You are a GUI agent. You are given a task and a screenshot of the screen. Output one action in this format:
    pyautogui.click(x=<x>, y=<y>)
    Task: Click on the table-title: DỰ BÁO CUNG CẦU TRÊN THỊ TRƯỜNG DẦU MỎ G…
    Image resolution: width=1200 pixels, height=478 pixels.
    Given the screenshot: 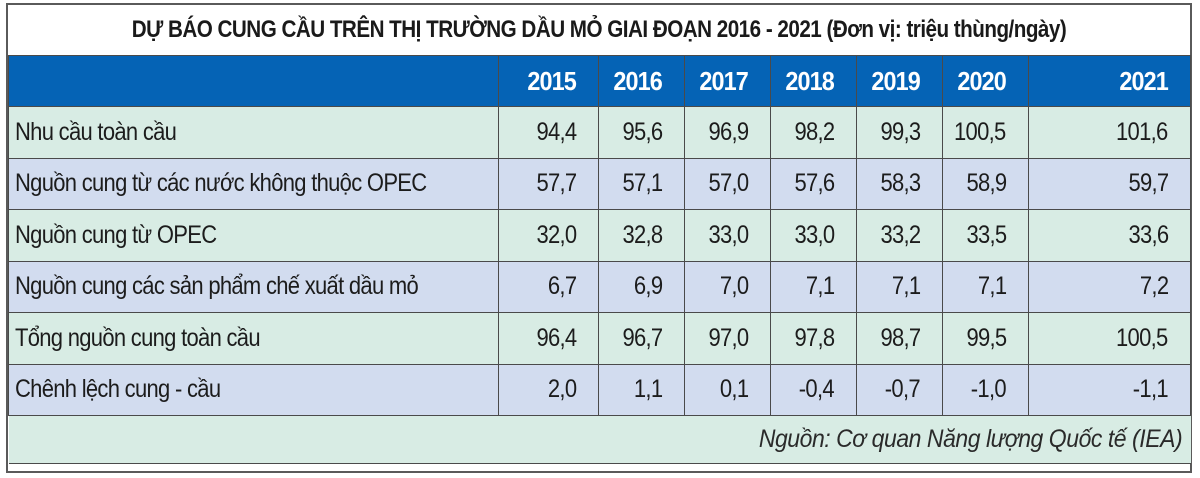 What is the action you would take?
    pyautogui.click(x=599, y=29)
    